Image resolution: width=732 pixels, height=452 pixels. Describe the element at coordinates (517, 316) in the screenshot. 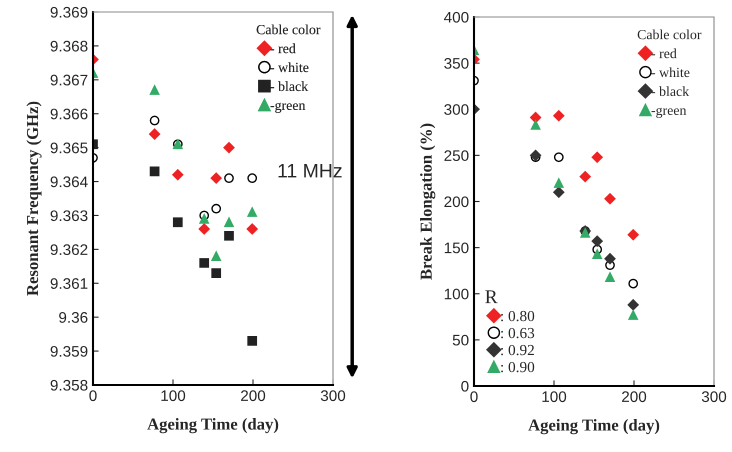

I see `annotation: : 0.80` at that location.